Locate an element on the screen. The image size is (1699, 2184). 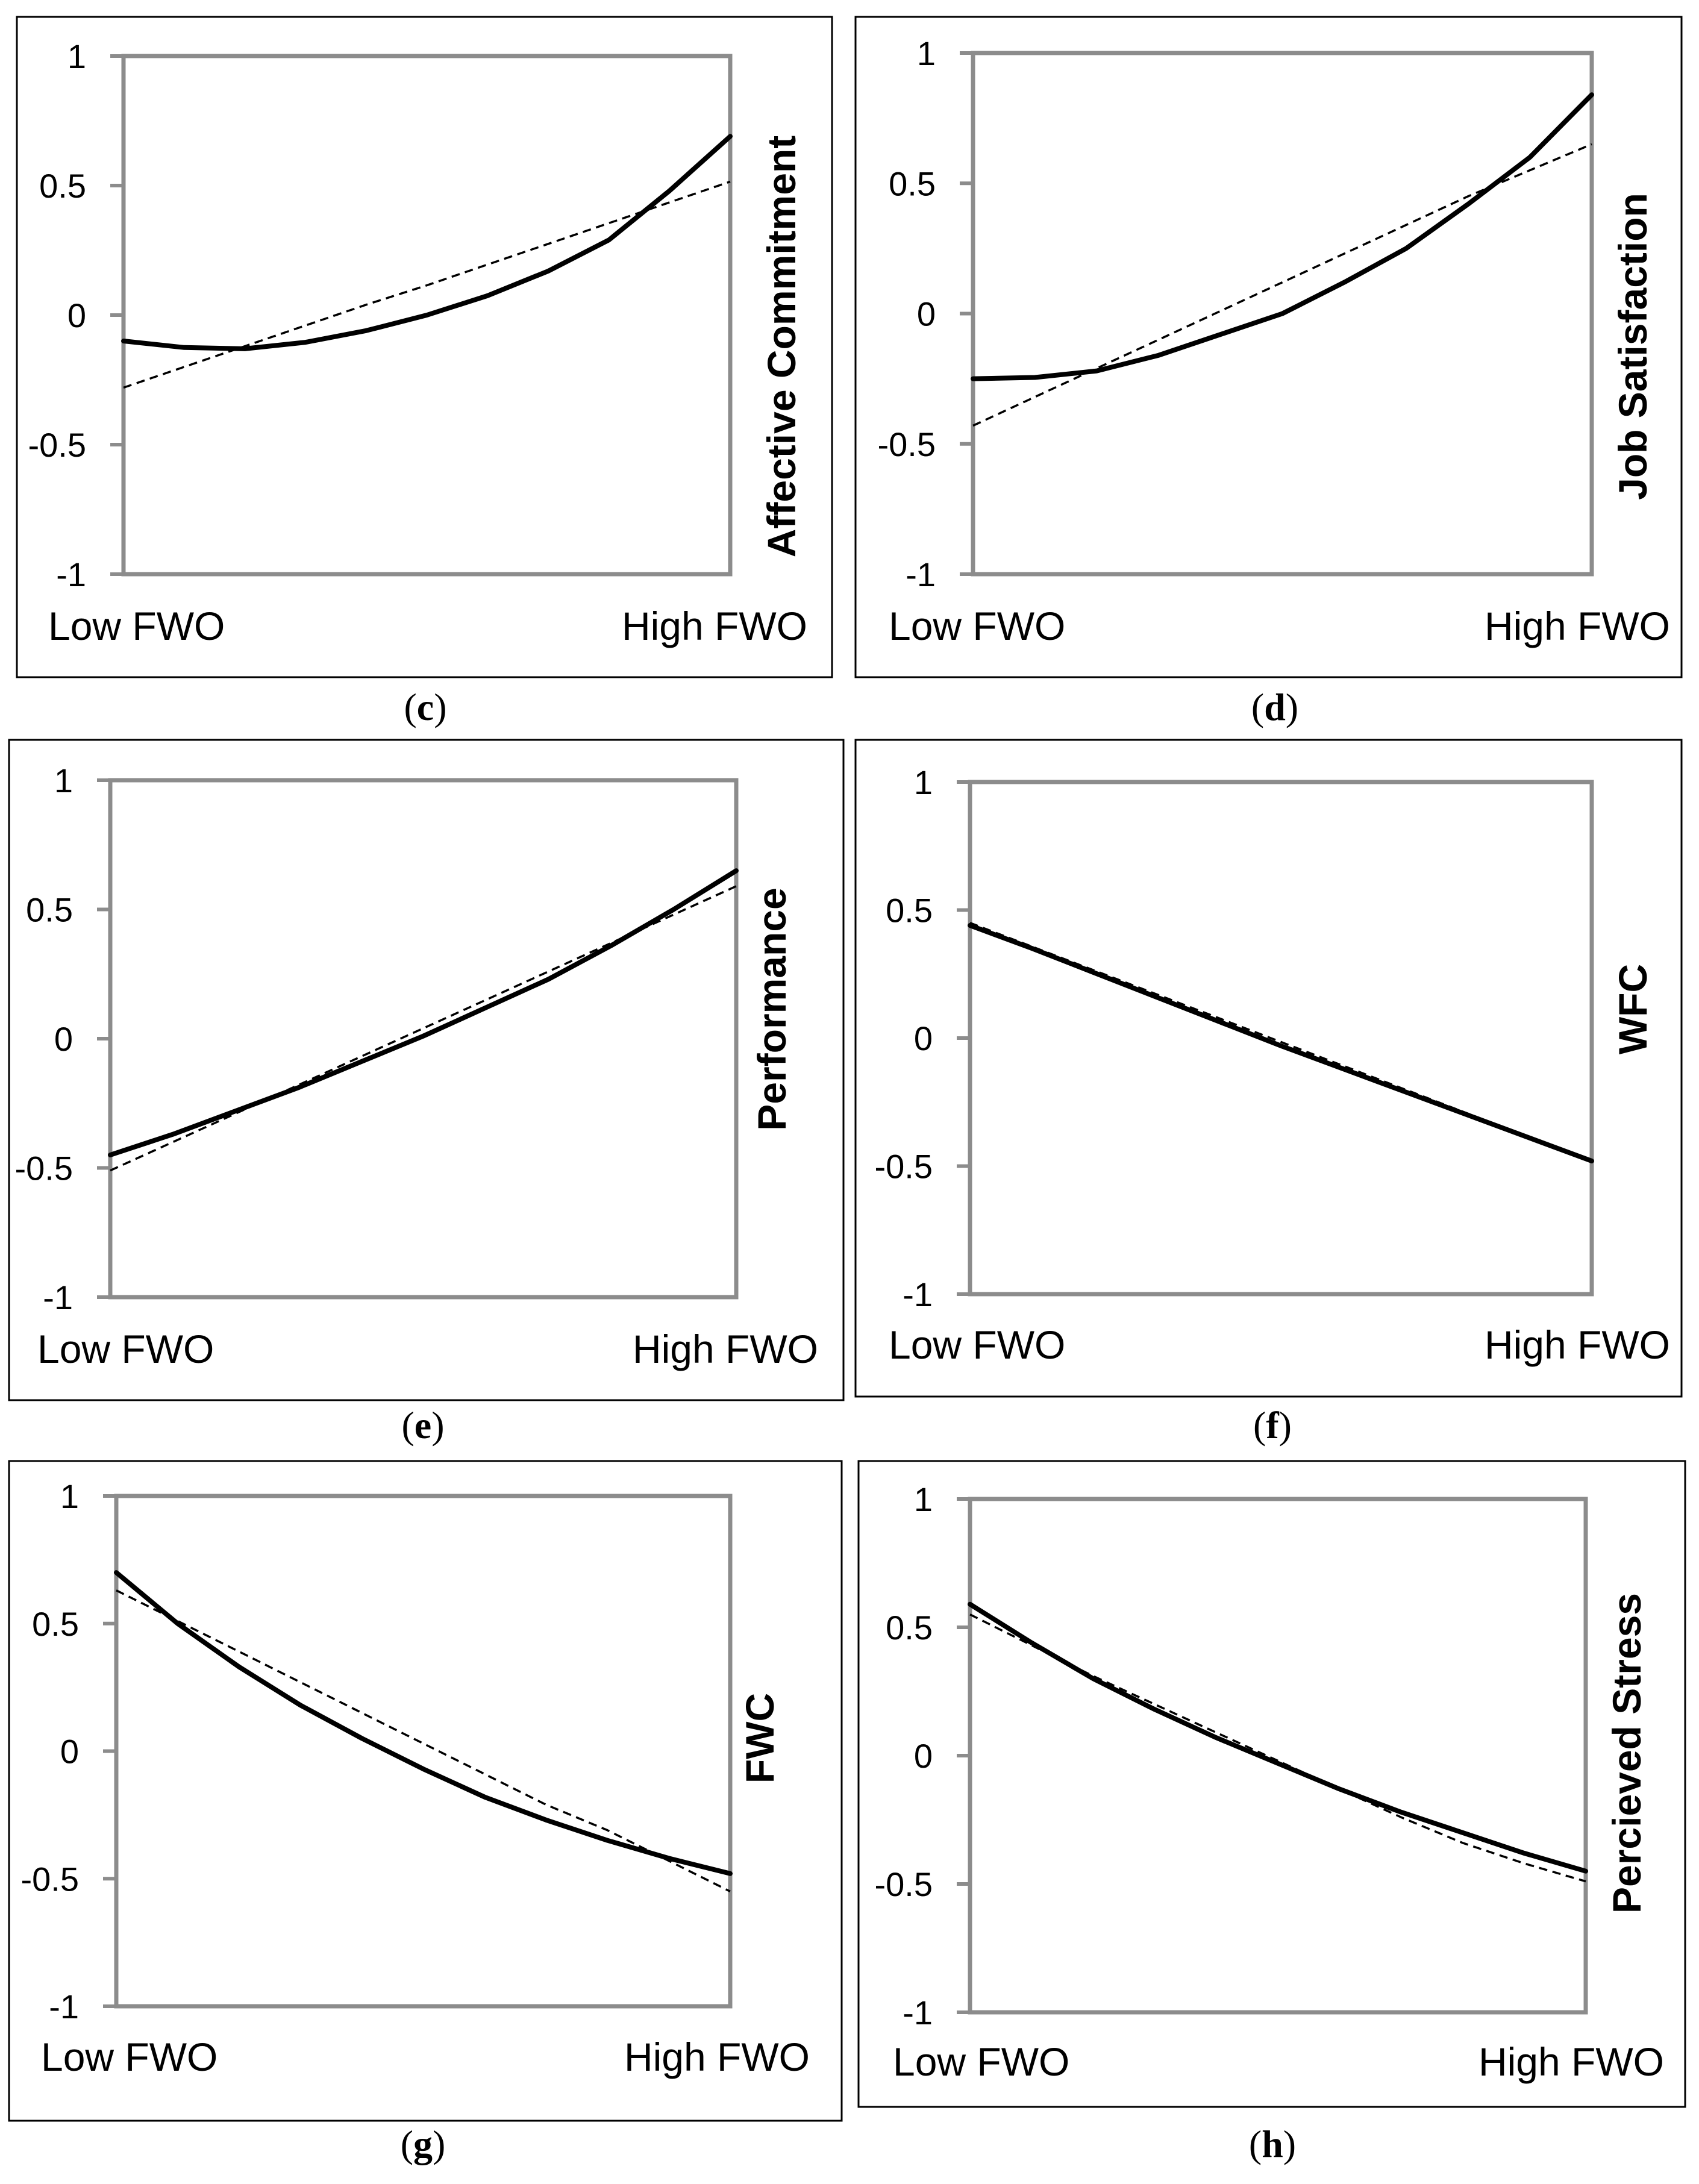
y-axis-label: Job Satisfaction is located at coordinates (1632, 347).